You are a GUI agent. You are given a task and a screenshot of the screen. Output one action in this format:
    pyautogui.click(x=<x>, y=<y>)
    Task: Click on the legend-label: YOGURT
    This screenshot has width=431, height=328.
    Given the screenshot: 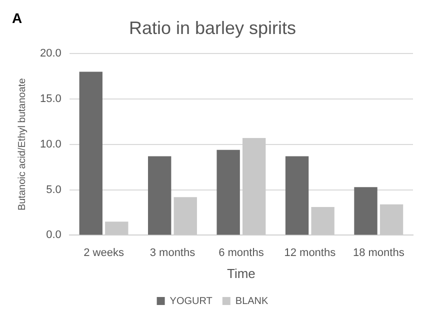 What is the action you would take?
    pyautogui.click(x=191, y=301)
    